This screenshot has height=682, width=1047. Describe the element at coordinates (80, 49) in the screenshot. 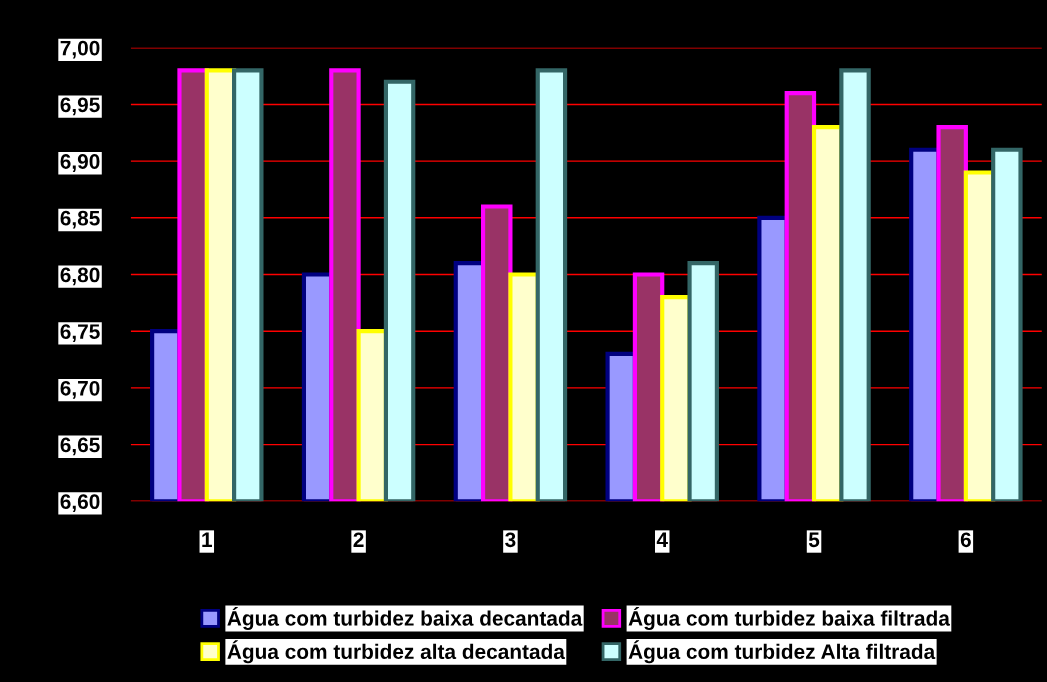

I see `y-tick-label: 7,00` at that location.